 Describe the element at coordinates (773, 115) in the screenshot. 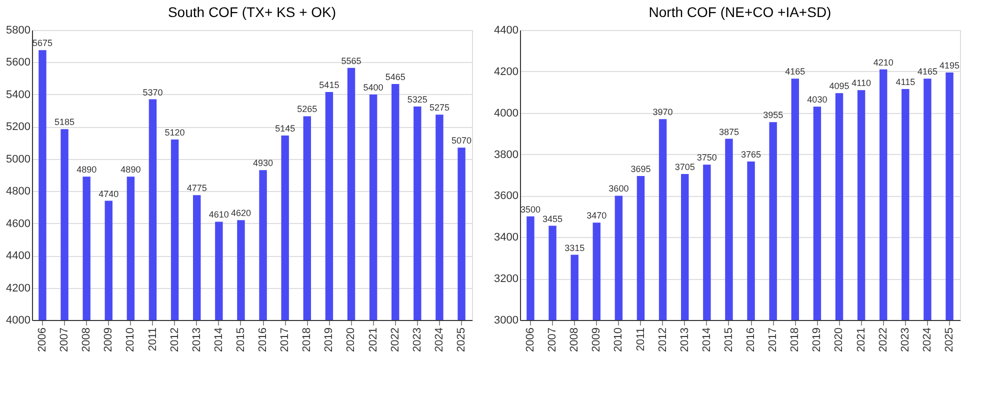

I see `data-label: 3955` at that location.